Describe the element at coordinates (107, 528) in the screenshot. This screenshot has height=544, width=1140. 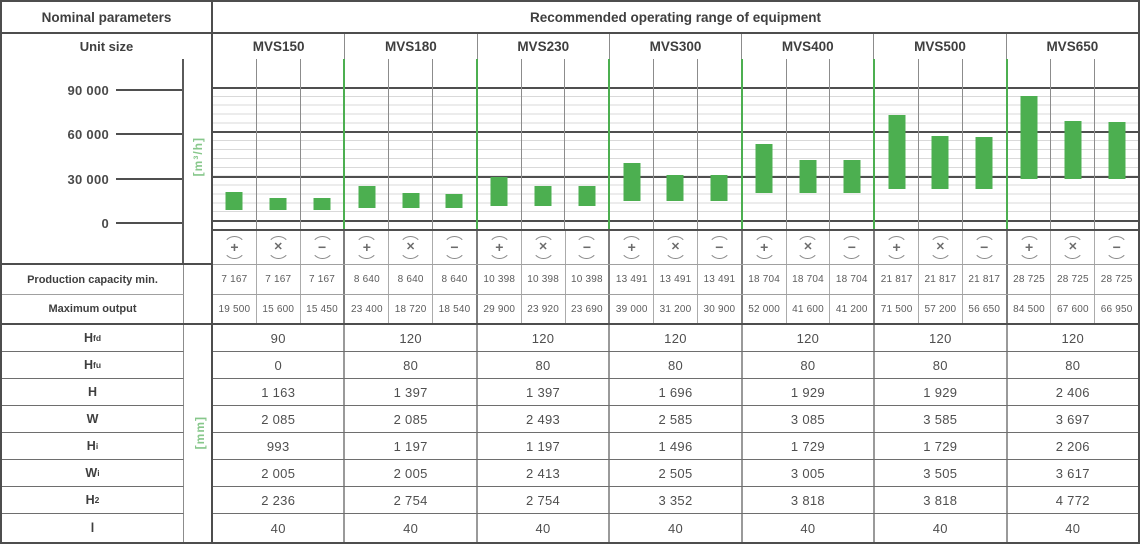
I see `dimension-label-cell: l` at that location.